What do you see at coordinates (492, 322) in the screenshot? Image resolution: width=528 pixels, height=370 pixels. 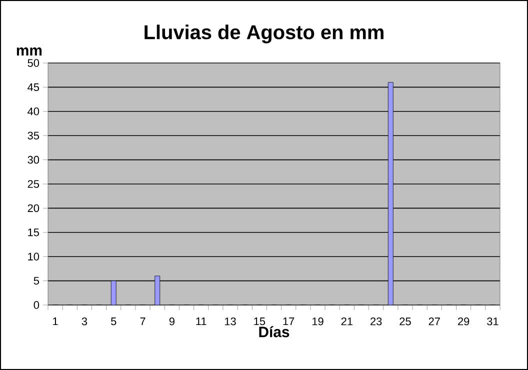 I see `x-tick-label: 31` at bounding box center [492, 322].